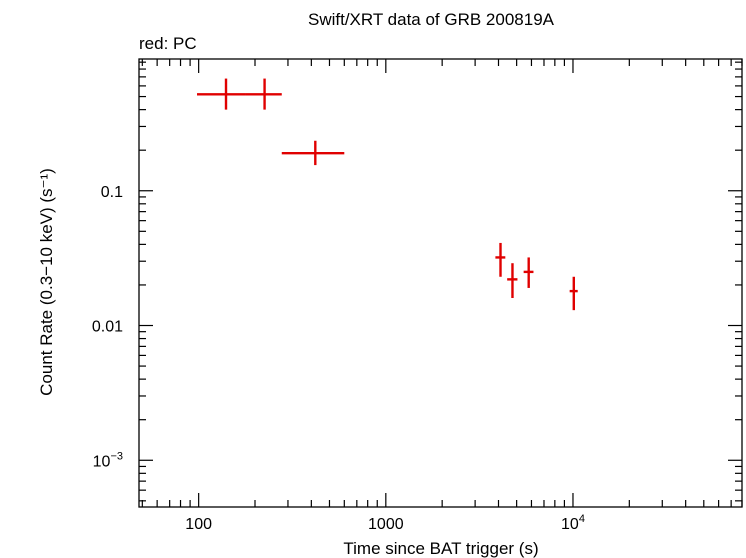 This screenshot has height=558, width=746. I want to click on chart-title: Swift/XRT data of GRB 200819A, so click(431, 19).